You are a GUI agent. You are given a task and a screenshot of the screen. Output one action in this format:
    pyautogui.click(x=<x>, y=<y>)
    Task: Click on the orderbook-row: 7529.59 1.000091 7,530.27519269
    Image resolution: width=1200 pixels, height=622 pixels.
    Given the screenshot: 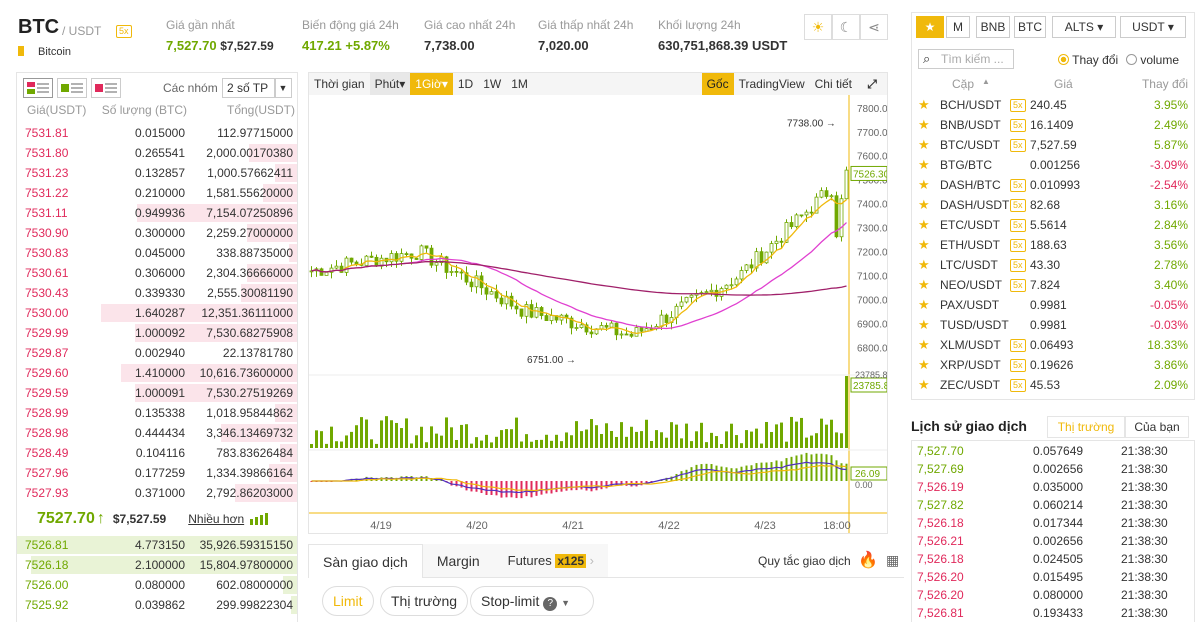 What is the action you would take?
    pyautogui.click(x=157, y=393)
    